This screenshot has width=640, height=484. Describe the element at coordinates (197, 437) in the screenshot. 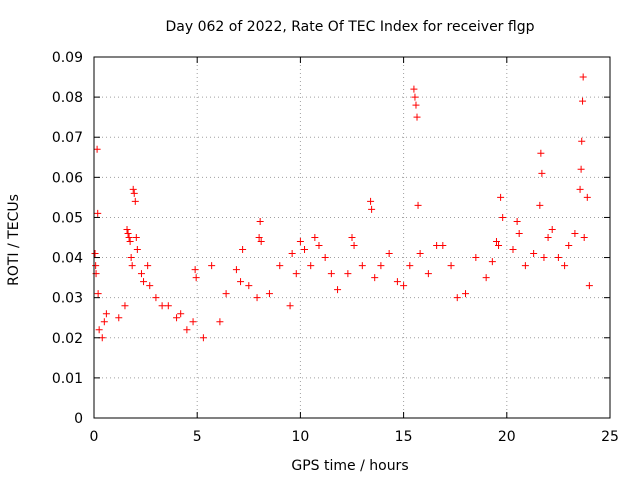

I see `x-tick-label: 5` at that location.